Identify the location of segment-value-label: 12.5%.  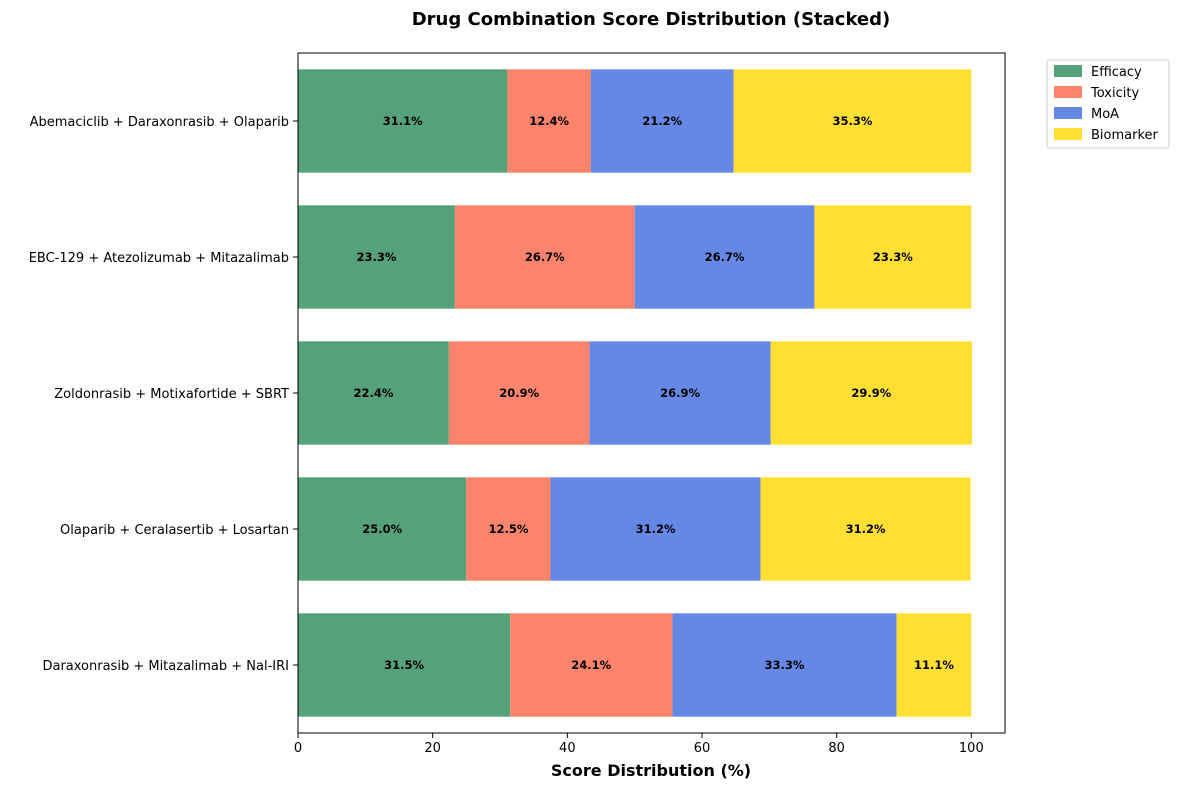
(508, 529).